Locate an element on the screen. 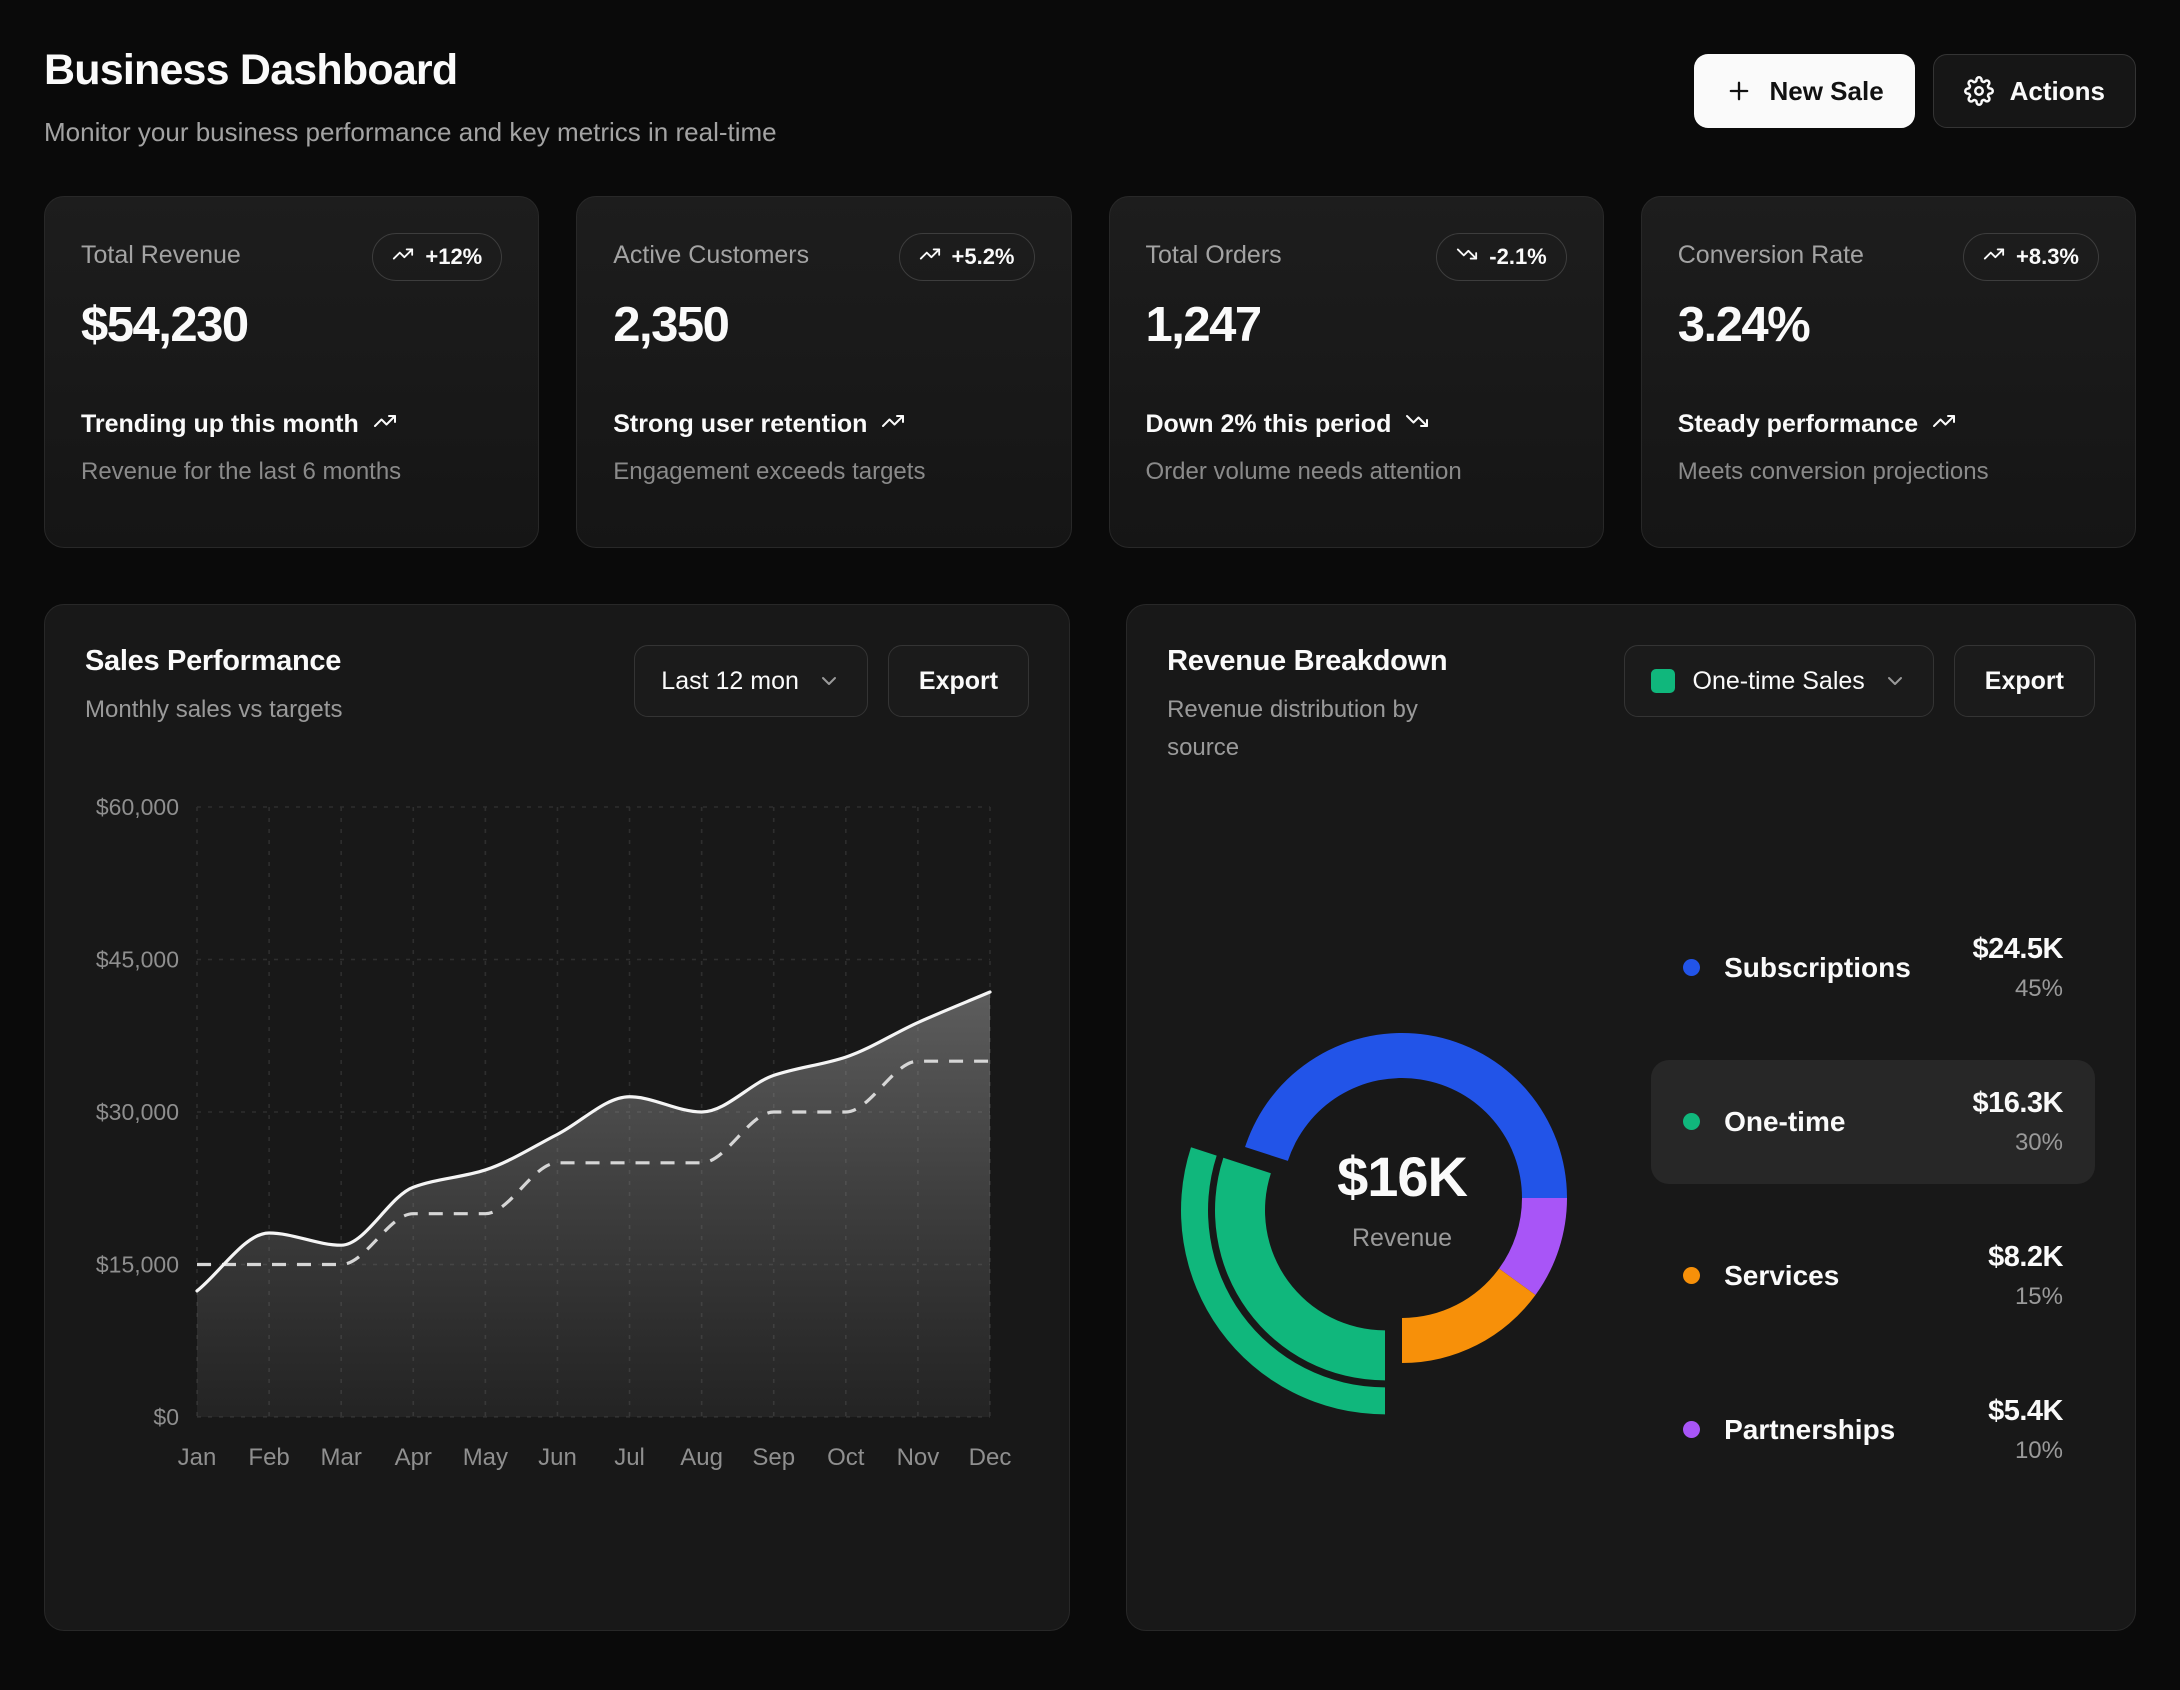  date-range-value: Last 12 mon is located at coordinates (730, 680).